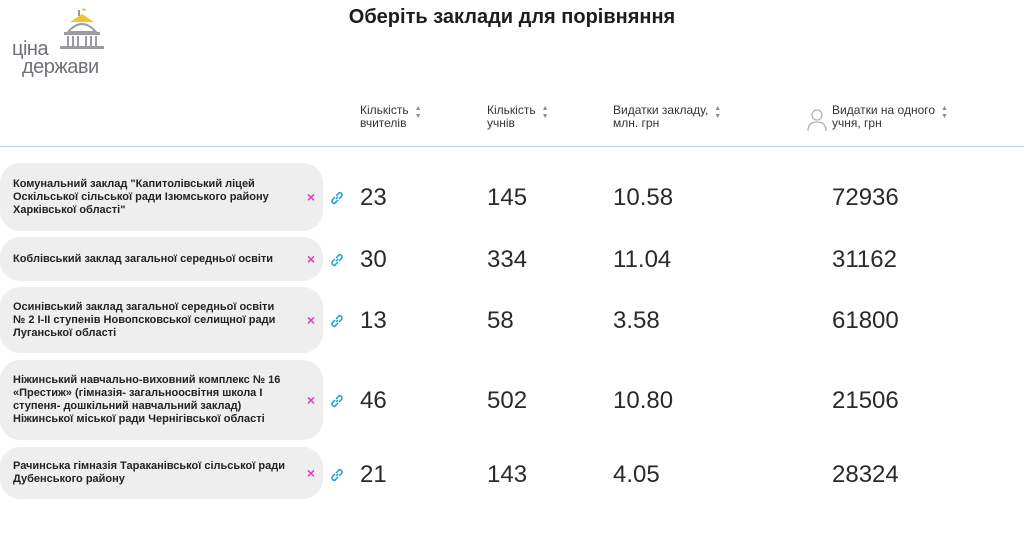 This screenshot has height=534, width=1024. I want to click on column-header-expenses: Видатки закладу, млн. грн ▲ ▼, so click(667, 117).